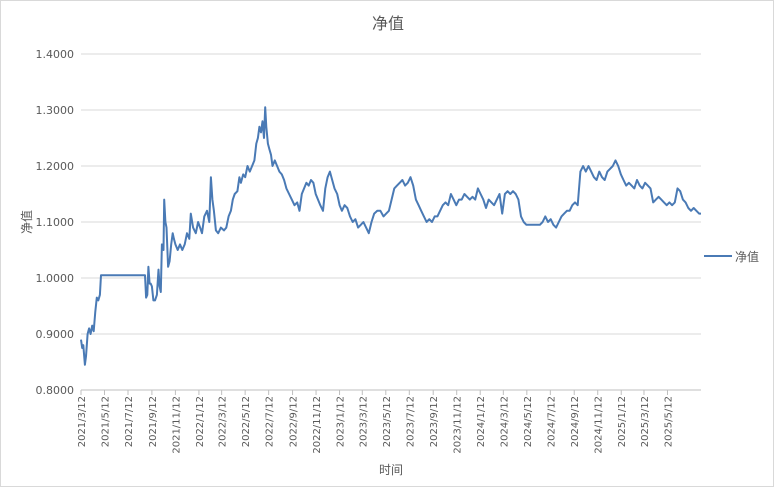  Describe the element at coordinates (434, 421) in the screenshot. I see `x-tick-label: 2023/9/12` at that location.